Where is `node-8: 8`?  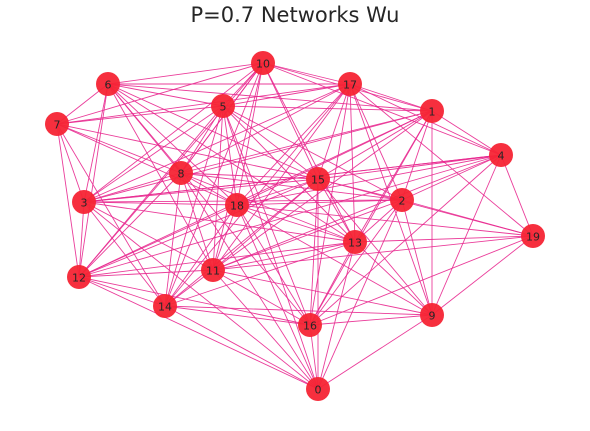 node-8: 8 is located at coordinates (181, 173).